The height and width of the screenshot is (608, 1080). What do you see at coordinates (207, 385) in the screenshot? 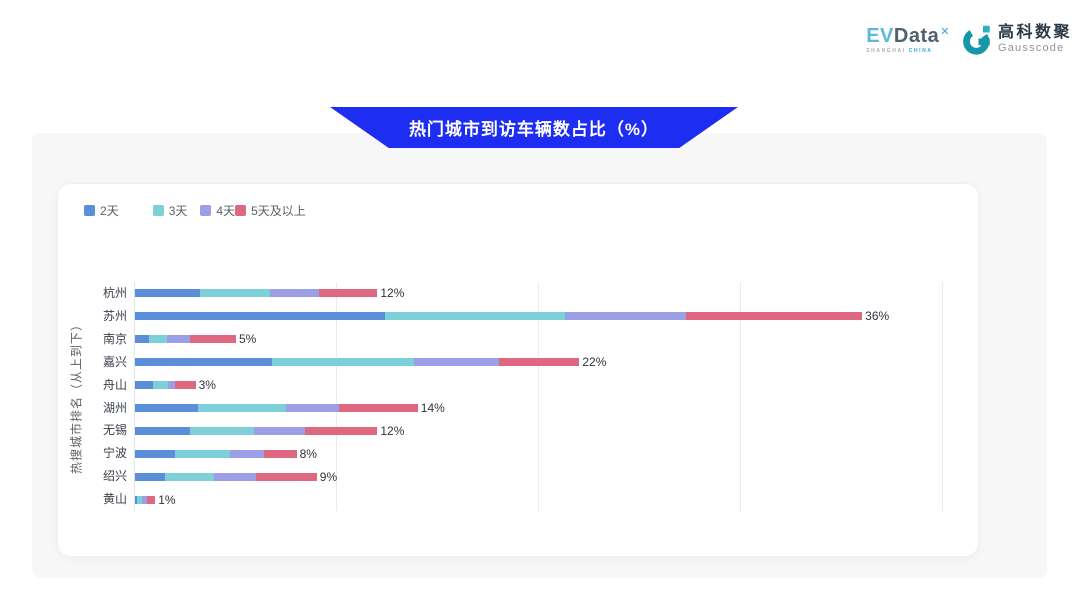
I see `bar-value-label: 3%` at bounding box center [207, 385].